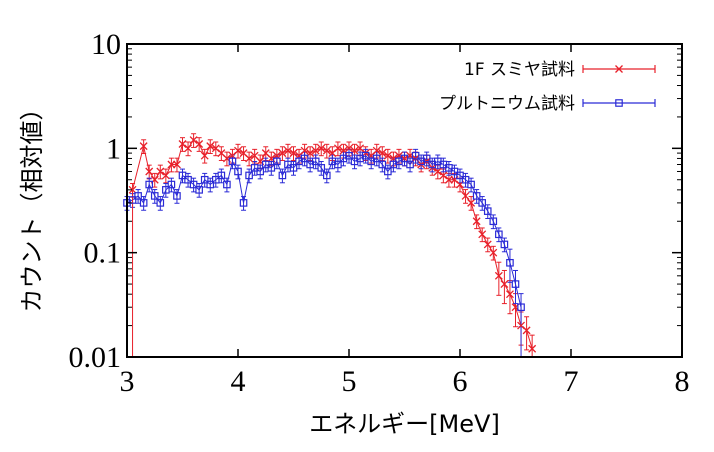 This screenshot has width=714, height=452. I want to click on legend-marker-smear, so click(619, 69).